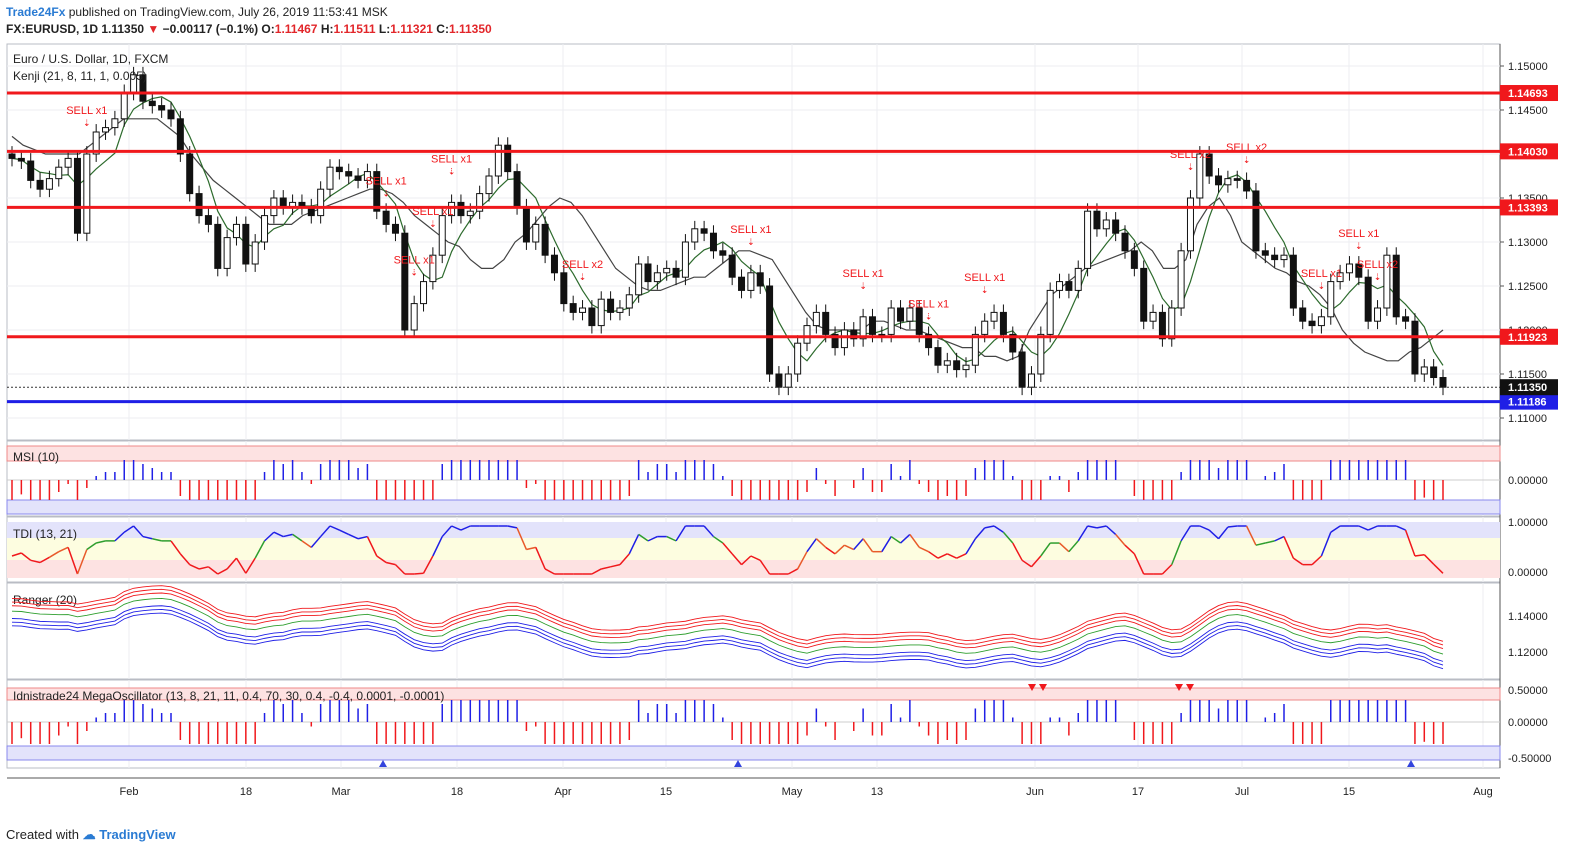 This screenshot has height=849, width=1588. Describe the element at coordinates (341, 792) in the screenshot. I see `x-tick-label: Mar` at that location.